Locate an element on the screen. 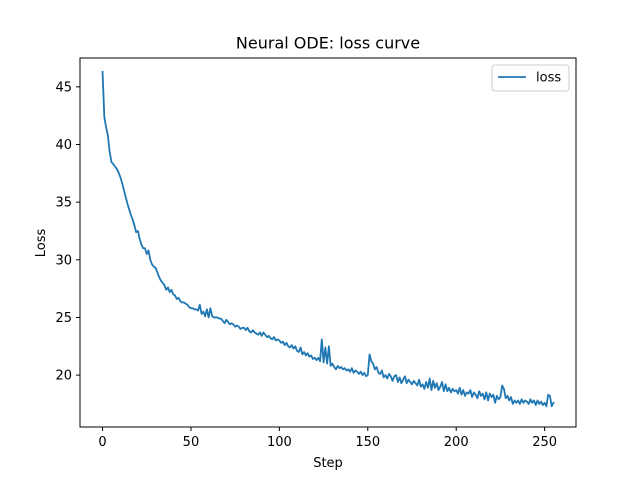 This screenshot has width=640, height=480. y-tick-label: 25 is located at coordinates (63, 318).